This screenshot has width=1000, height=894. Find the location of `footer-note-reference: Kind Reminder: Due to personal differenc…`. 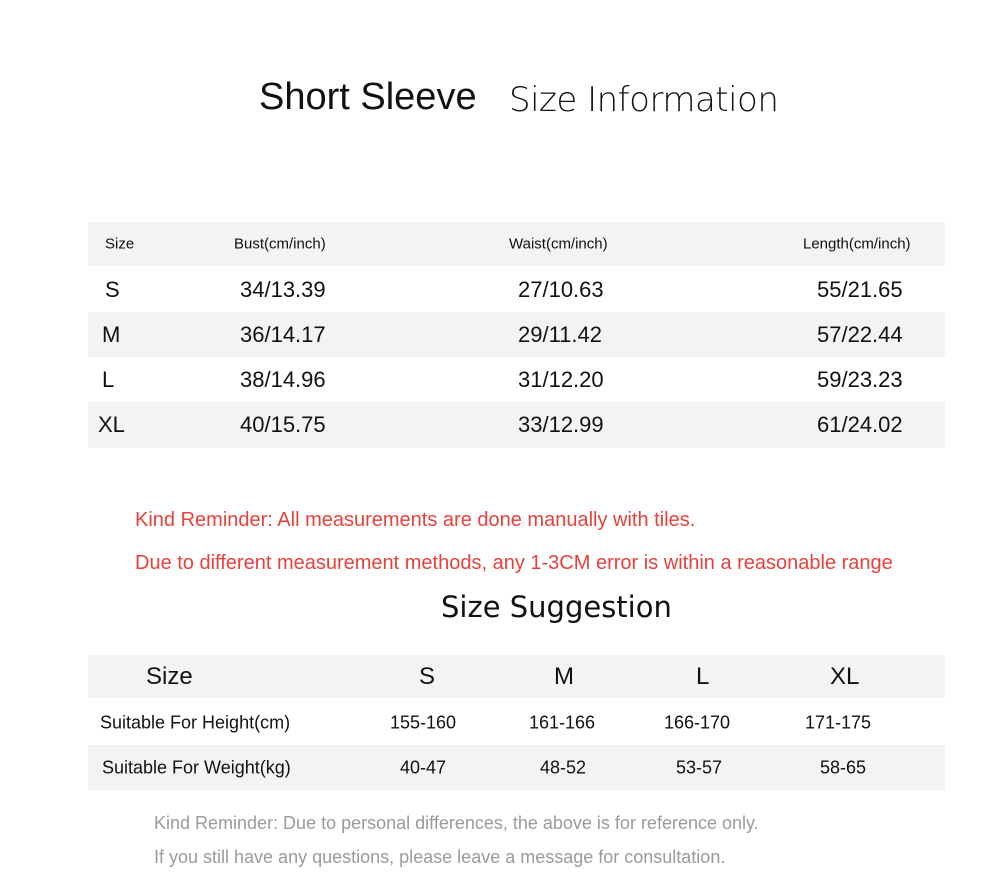

footer-note-reference: Kind Reminder: Due to personal differenc… is located at coordinates (456, 823).